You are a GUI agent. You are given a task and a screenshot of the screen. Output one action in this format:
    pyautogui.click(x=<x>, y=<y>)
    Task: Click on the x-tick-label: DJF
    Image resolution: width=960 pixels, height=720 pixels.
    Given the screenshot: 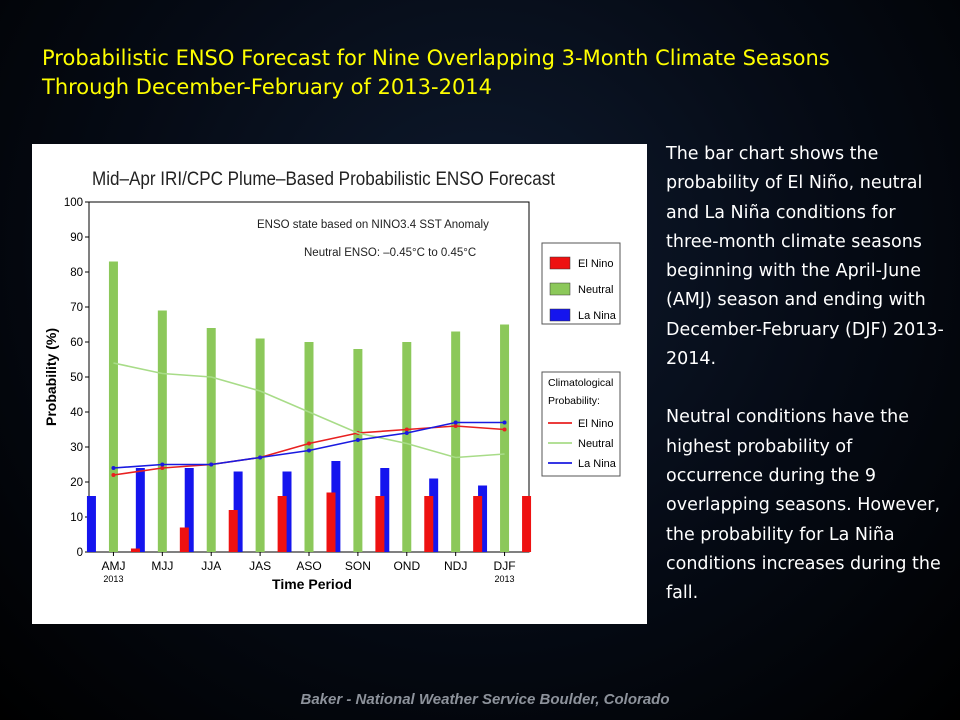 What is the action you would take?
    pyautogui.click(x=505, y=566)
    